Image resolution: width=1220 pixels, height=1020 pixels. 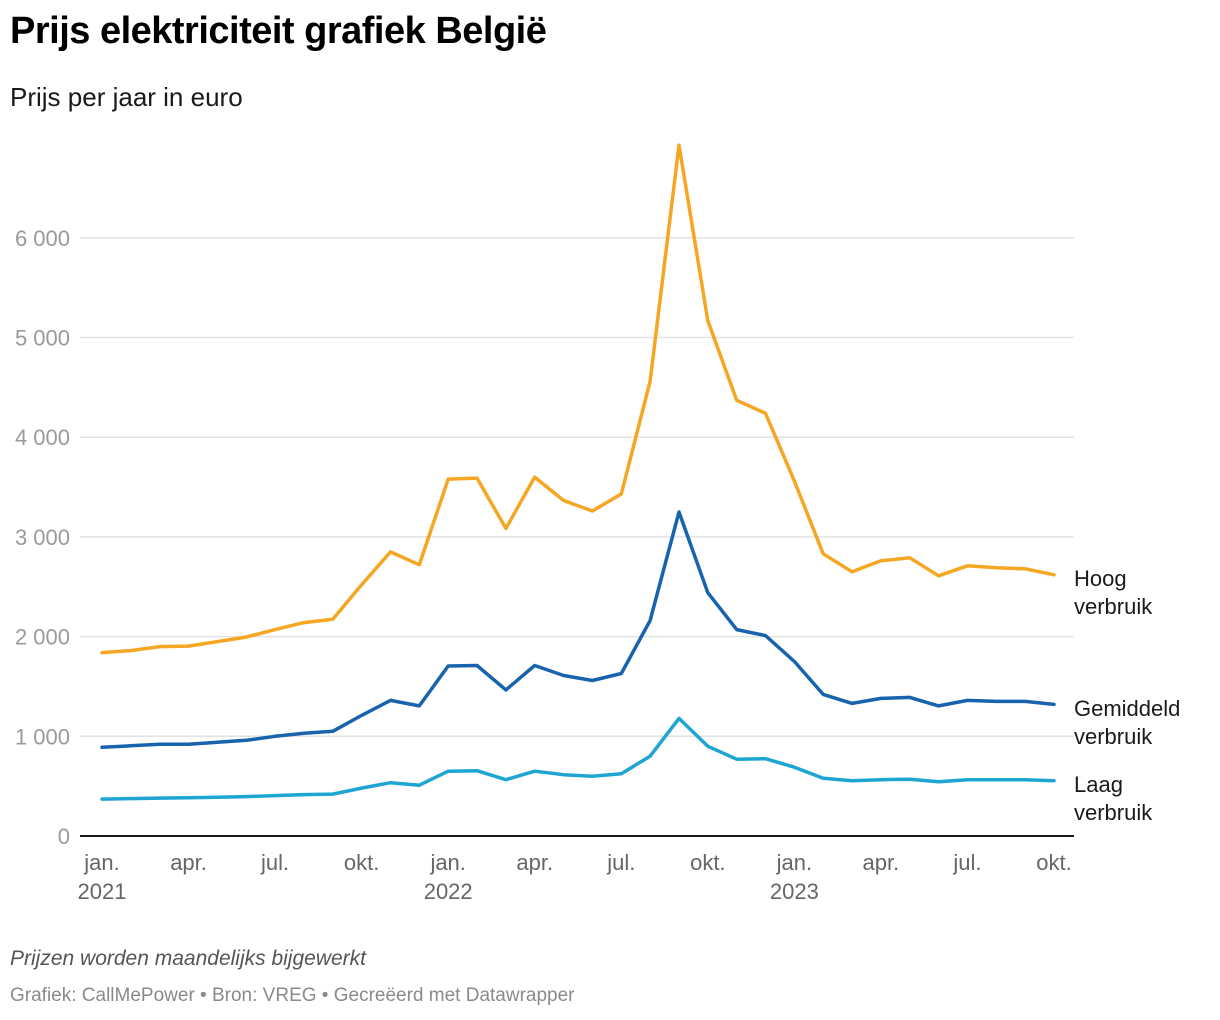 I want to click on series-line-laag-verbruik, so click(x=578, y=758).